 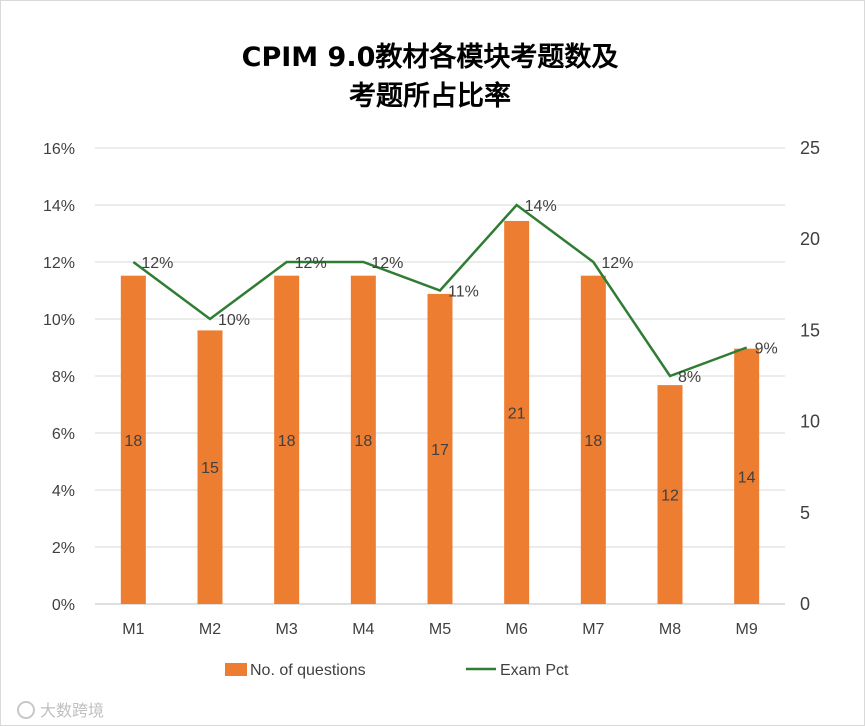 What do you see at coordinates (59, 263) in the screenshot?
I see `left-tick-label: 12%` at bounding box center [59, 263].